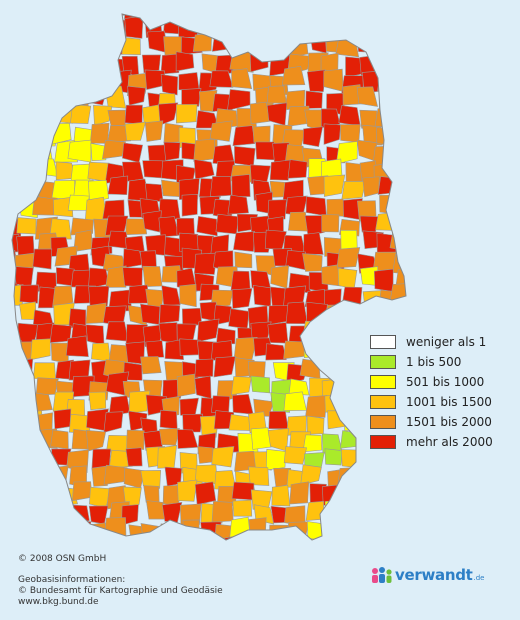 The image size is (520, 620). Describe the element at coordinates (449, 422) in the screenshot. I see `legend-label: 1501 bis 2000` at that location.